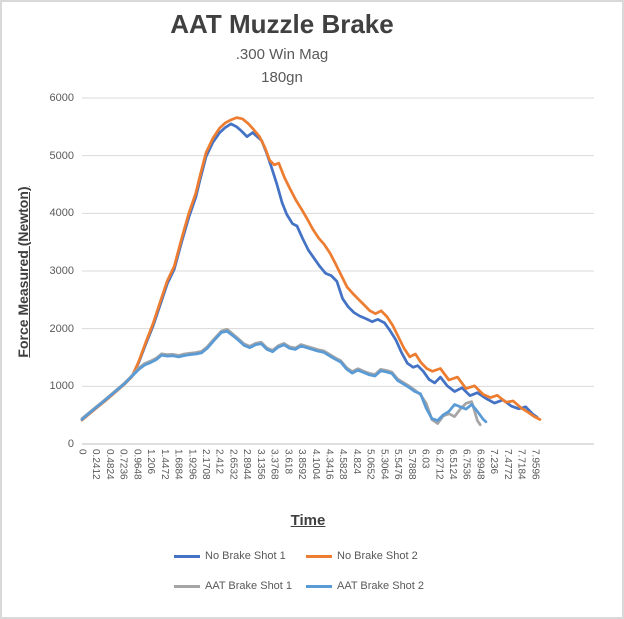 This screenshot has height=619, width=624. I want to click on x-tick-label: 4.5828, so click(343, 464).